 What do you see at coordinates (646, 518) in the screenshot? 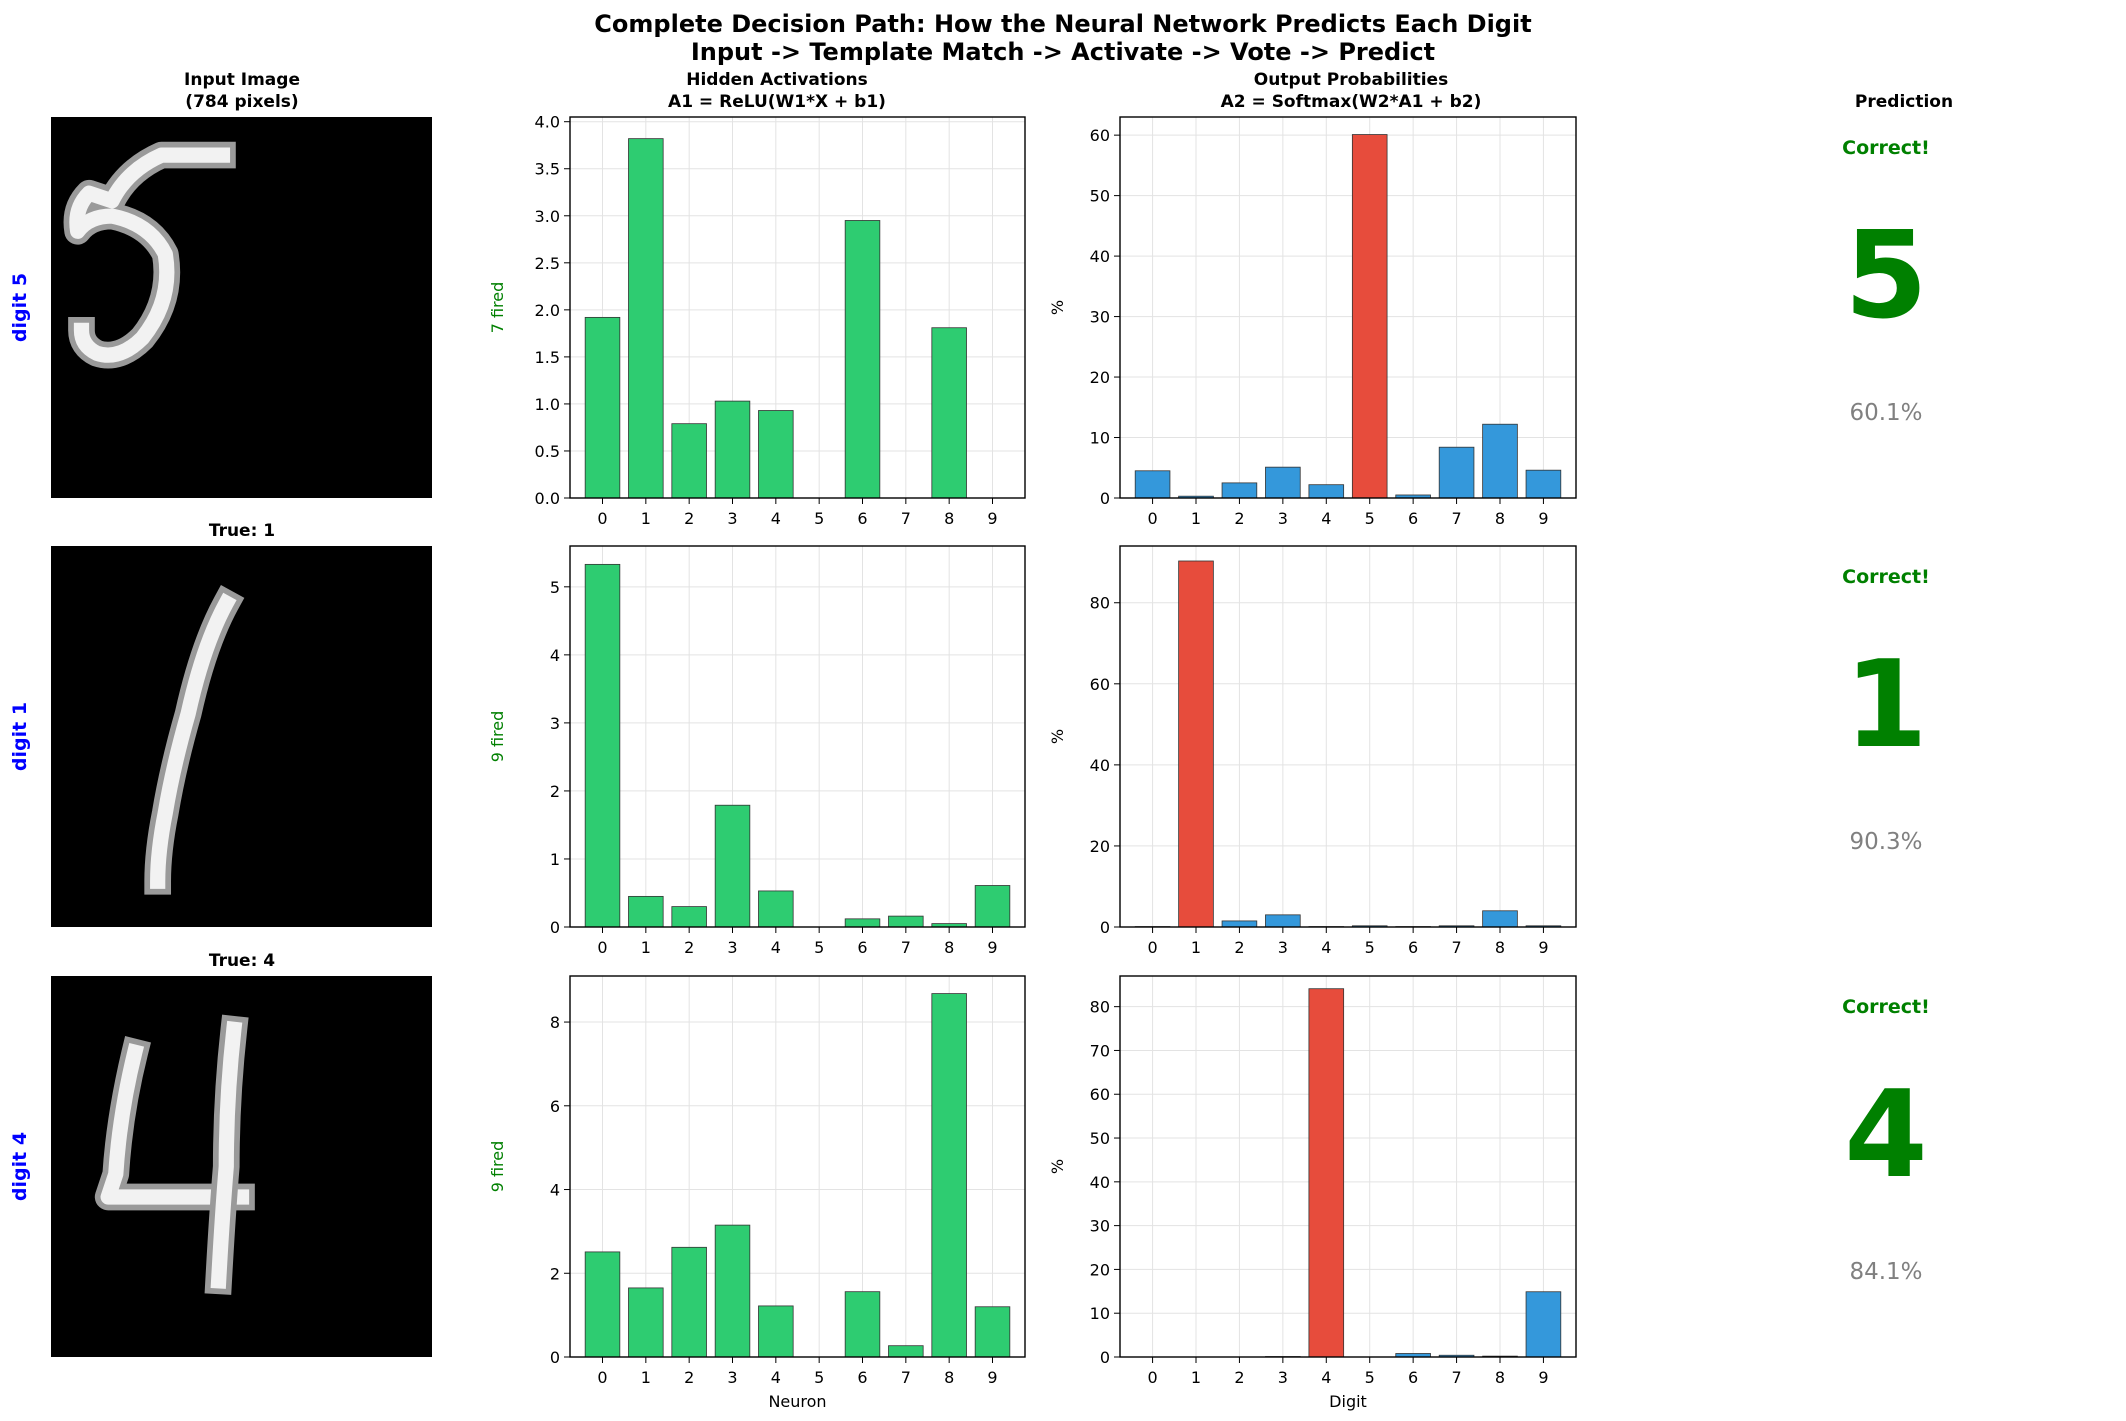
I see `hidden-row0-xtick-label: 1` at bounding box center [646, 518].